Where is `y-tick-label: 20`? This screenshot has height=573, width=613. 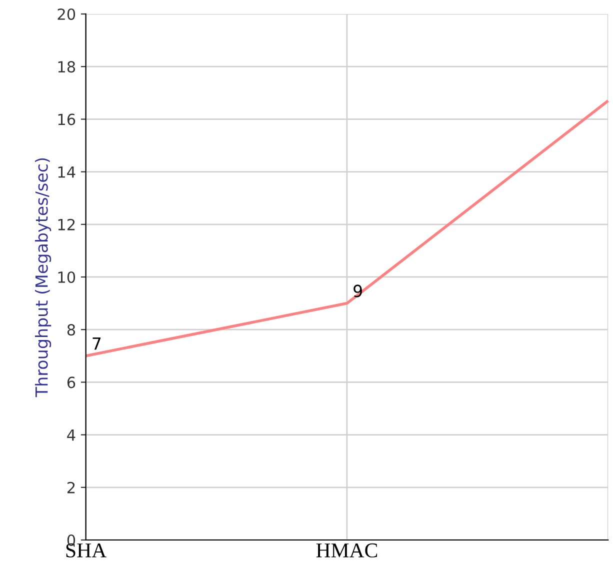 y-tick-label: 20 is located at coordinates (67, 14).